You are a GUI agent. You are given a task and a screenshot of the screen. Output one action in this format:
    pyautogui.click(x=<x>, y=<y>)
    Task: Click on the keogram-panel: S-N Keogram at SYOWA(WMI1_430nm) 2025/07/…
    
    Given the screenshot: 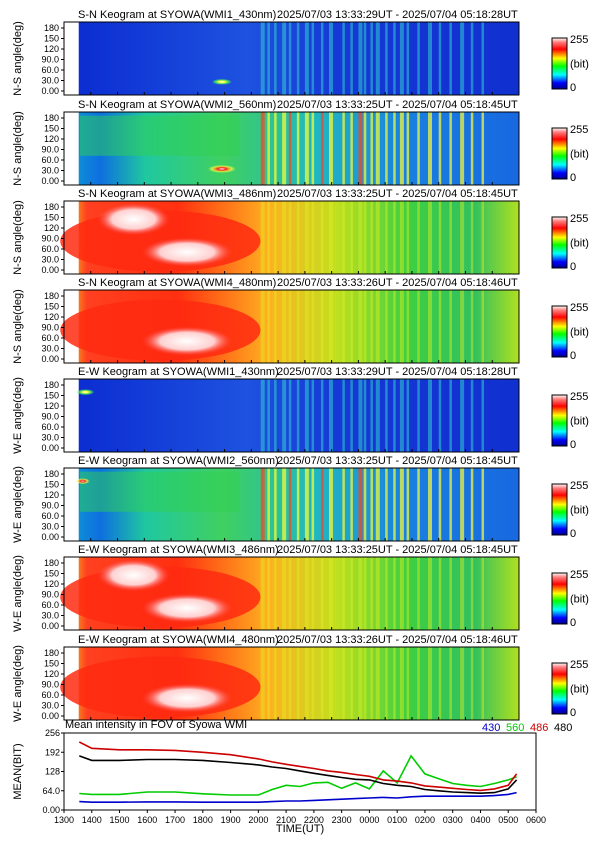 What is the action you would take?
    pyautogui.click(x=300, y=52)
    